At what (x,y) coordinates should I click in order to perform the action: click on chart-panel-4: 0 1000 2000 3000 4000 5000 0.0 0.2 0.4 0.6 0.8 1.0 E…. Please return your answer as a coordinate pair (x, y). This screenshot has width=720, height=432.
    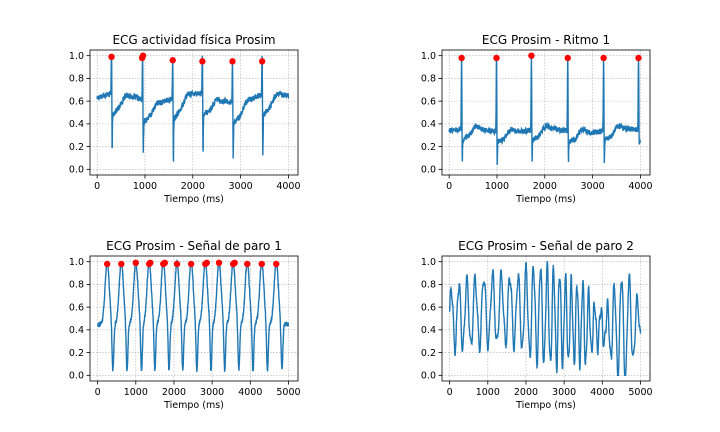
    Looking at the image, I should click on (537, 325).